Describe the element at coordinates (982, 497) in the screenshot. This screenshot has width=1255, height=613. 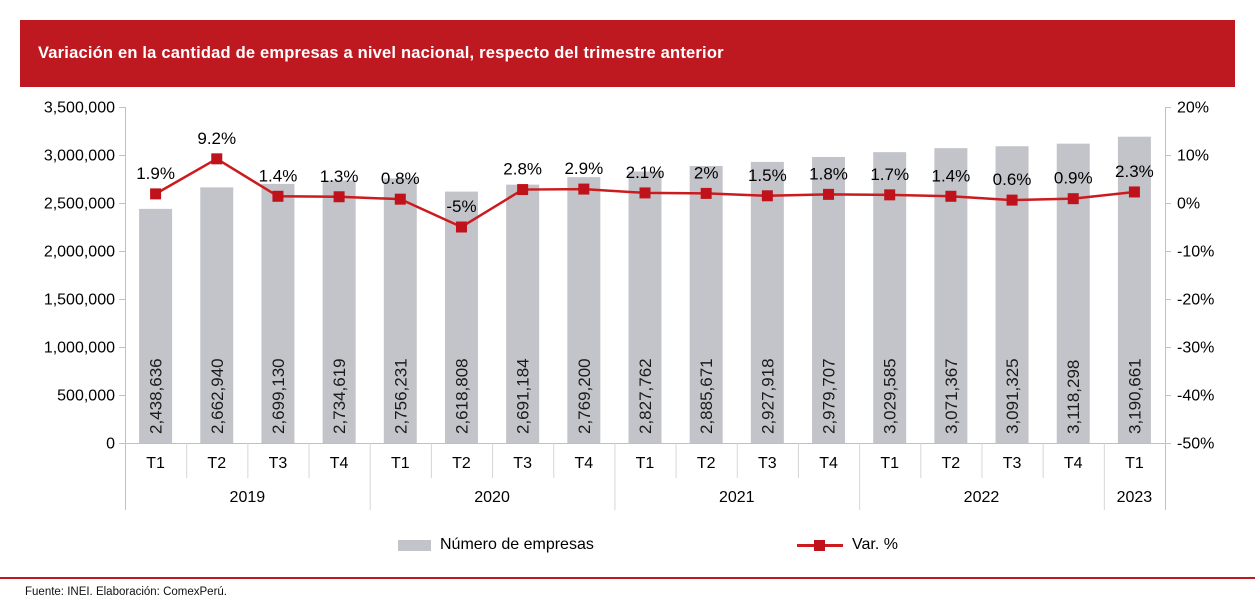
I see `year-label: 2022` at that location.